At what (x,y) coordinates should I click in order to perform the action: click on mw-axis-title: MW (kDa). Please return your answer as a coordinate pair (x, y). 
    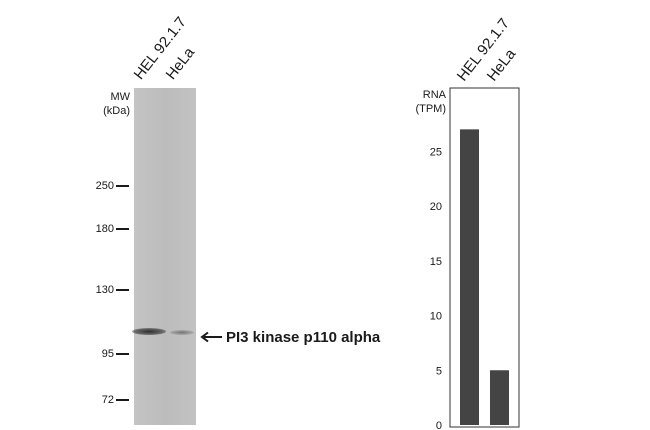
    Looking at the image, I should click on (108, 104).